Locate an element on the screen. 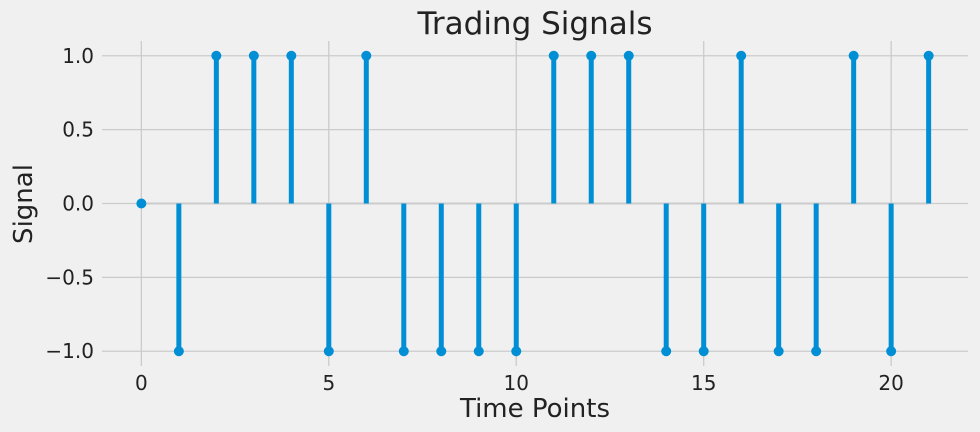 This screenshot has width=980, height=432. x-tick-label: 20 is located at coordinates (890, 383).